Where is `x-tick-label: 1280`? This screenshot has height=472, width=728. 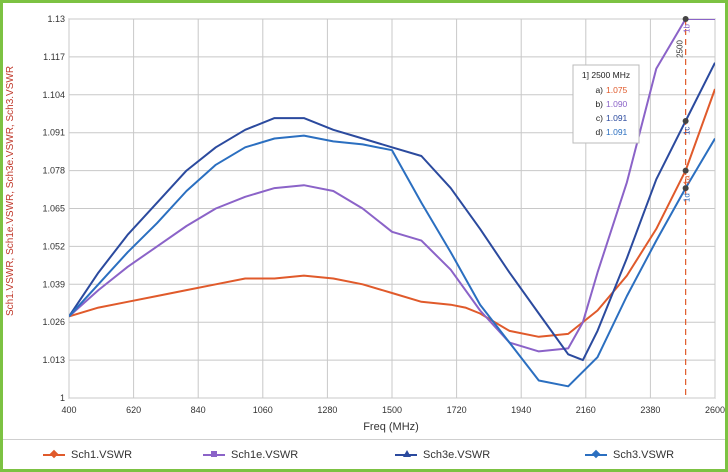
x-tick-label: 1280 is located at coordinates (327, 410).